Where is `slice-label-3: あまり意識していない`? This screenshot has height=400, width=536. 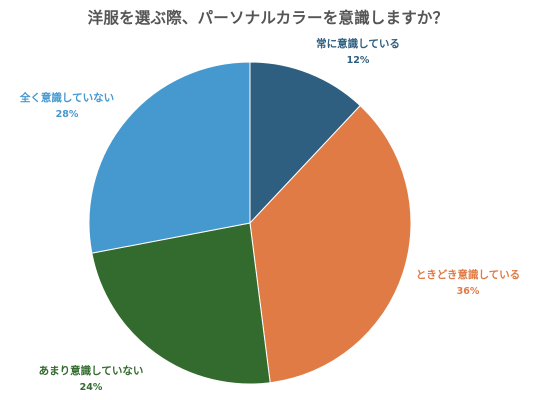
slice-label-3: あまり意識していない is located at coordinates (91, 370).